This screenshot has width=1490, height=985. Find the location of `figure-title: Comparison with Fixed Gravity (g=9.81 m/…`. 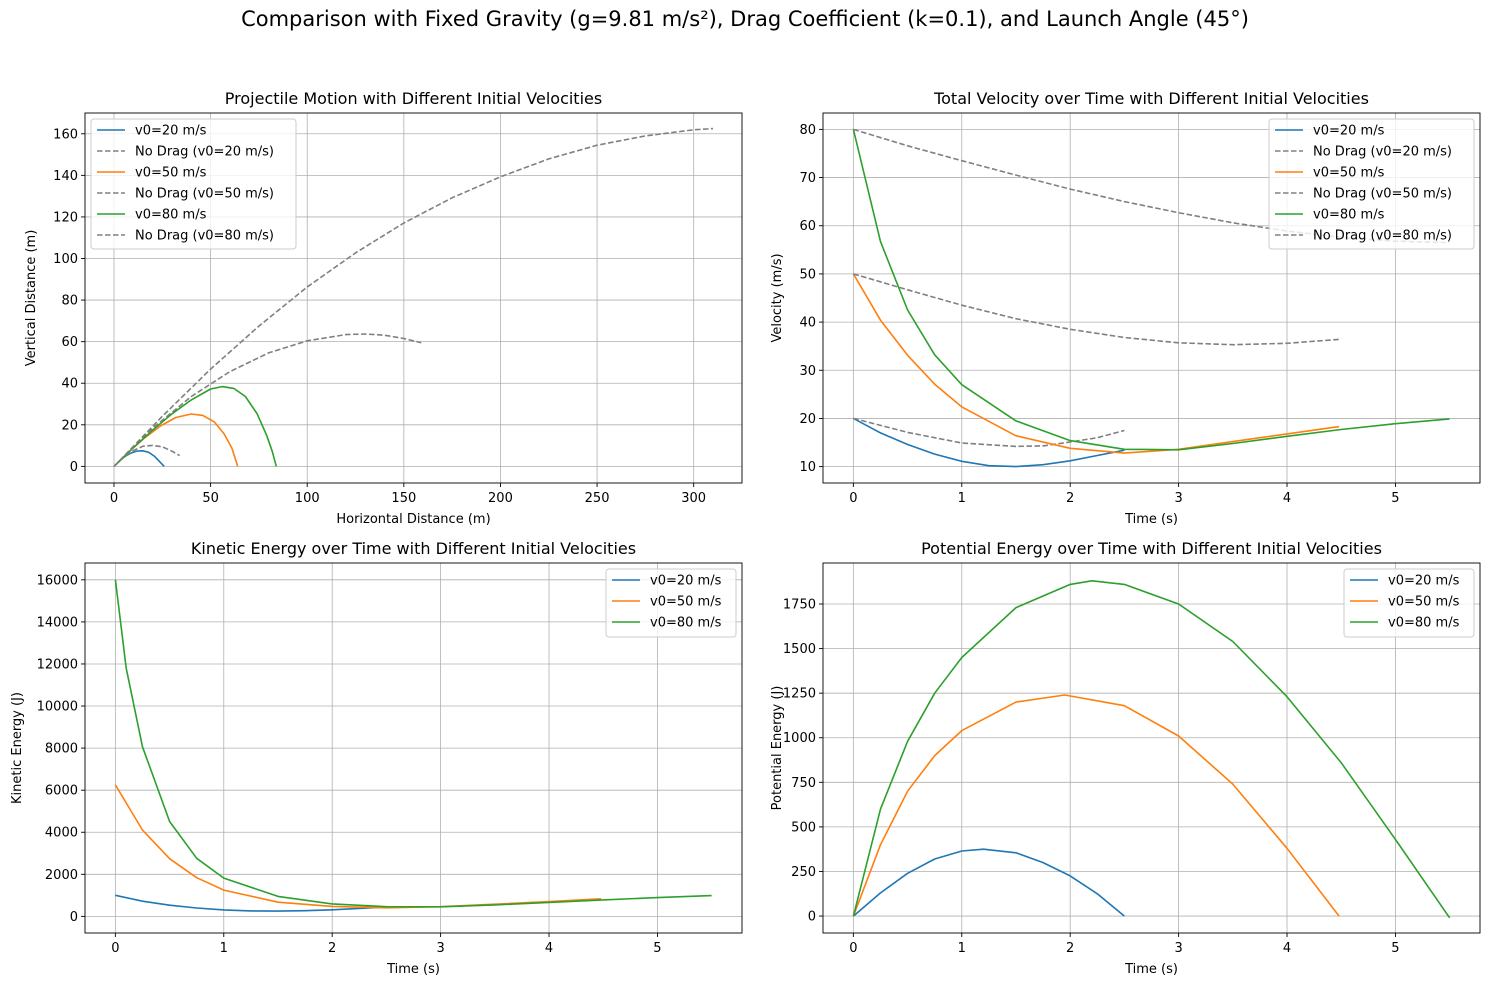

figure-title: Comparison with Fixed Gravity (g=9.81 m/… is located at coordinates (745, 19).